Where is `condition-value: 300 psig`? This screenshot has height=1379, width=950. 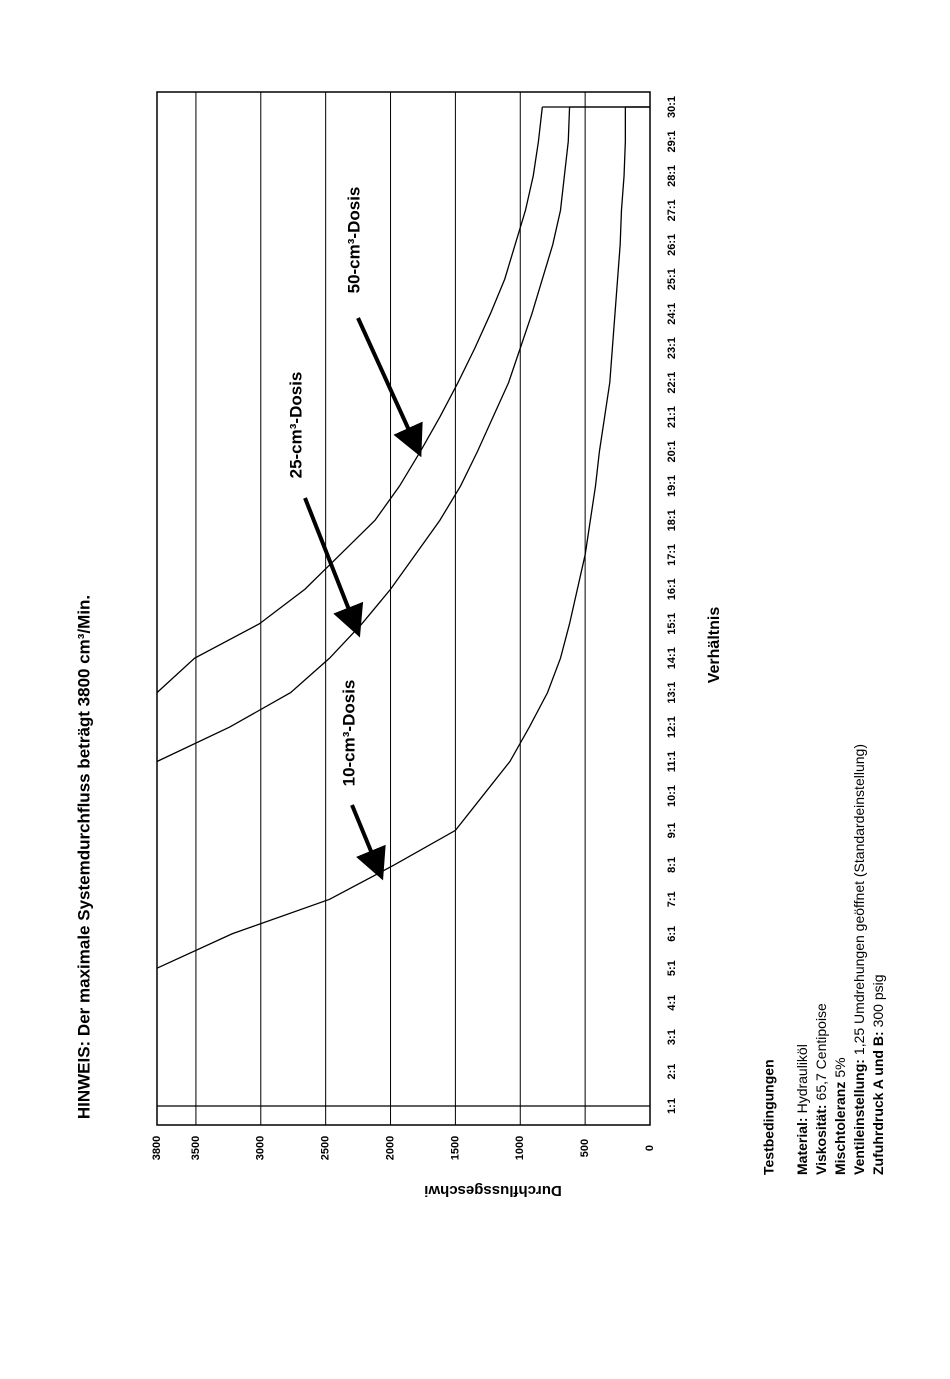
condition-value: 300 psig is located at coordinates (878, 1000).